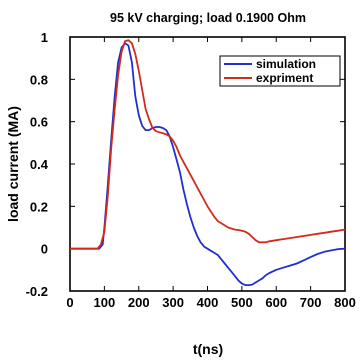 The image size is (360, 360). Describe the element at coordinates (39, 79) in the screenshot. I see `y-tick-label: 0.8` at that location.